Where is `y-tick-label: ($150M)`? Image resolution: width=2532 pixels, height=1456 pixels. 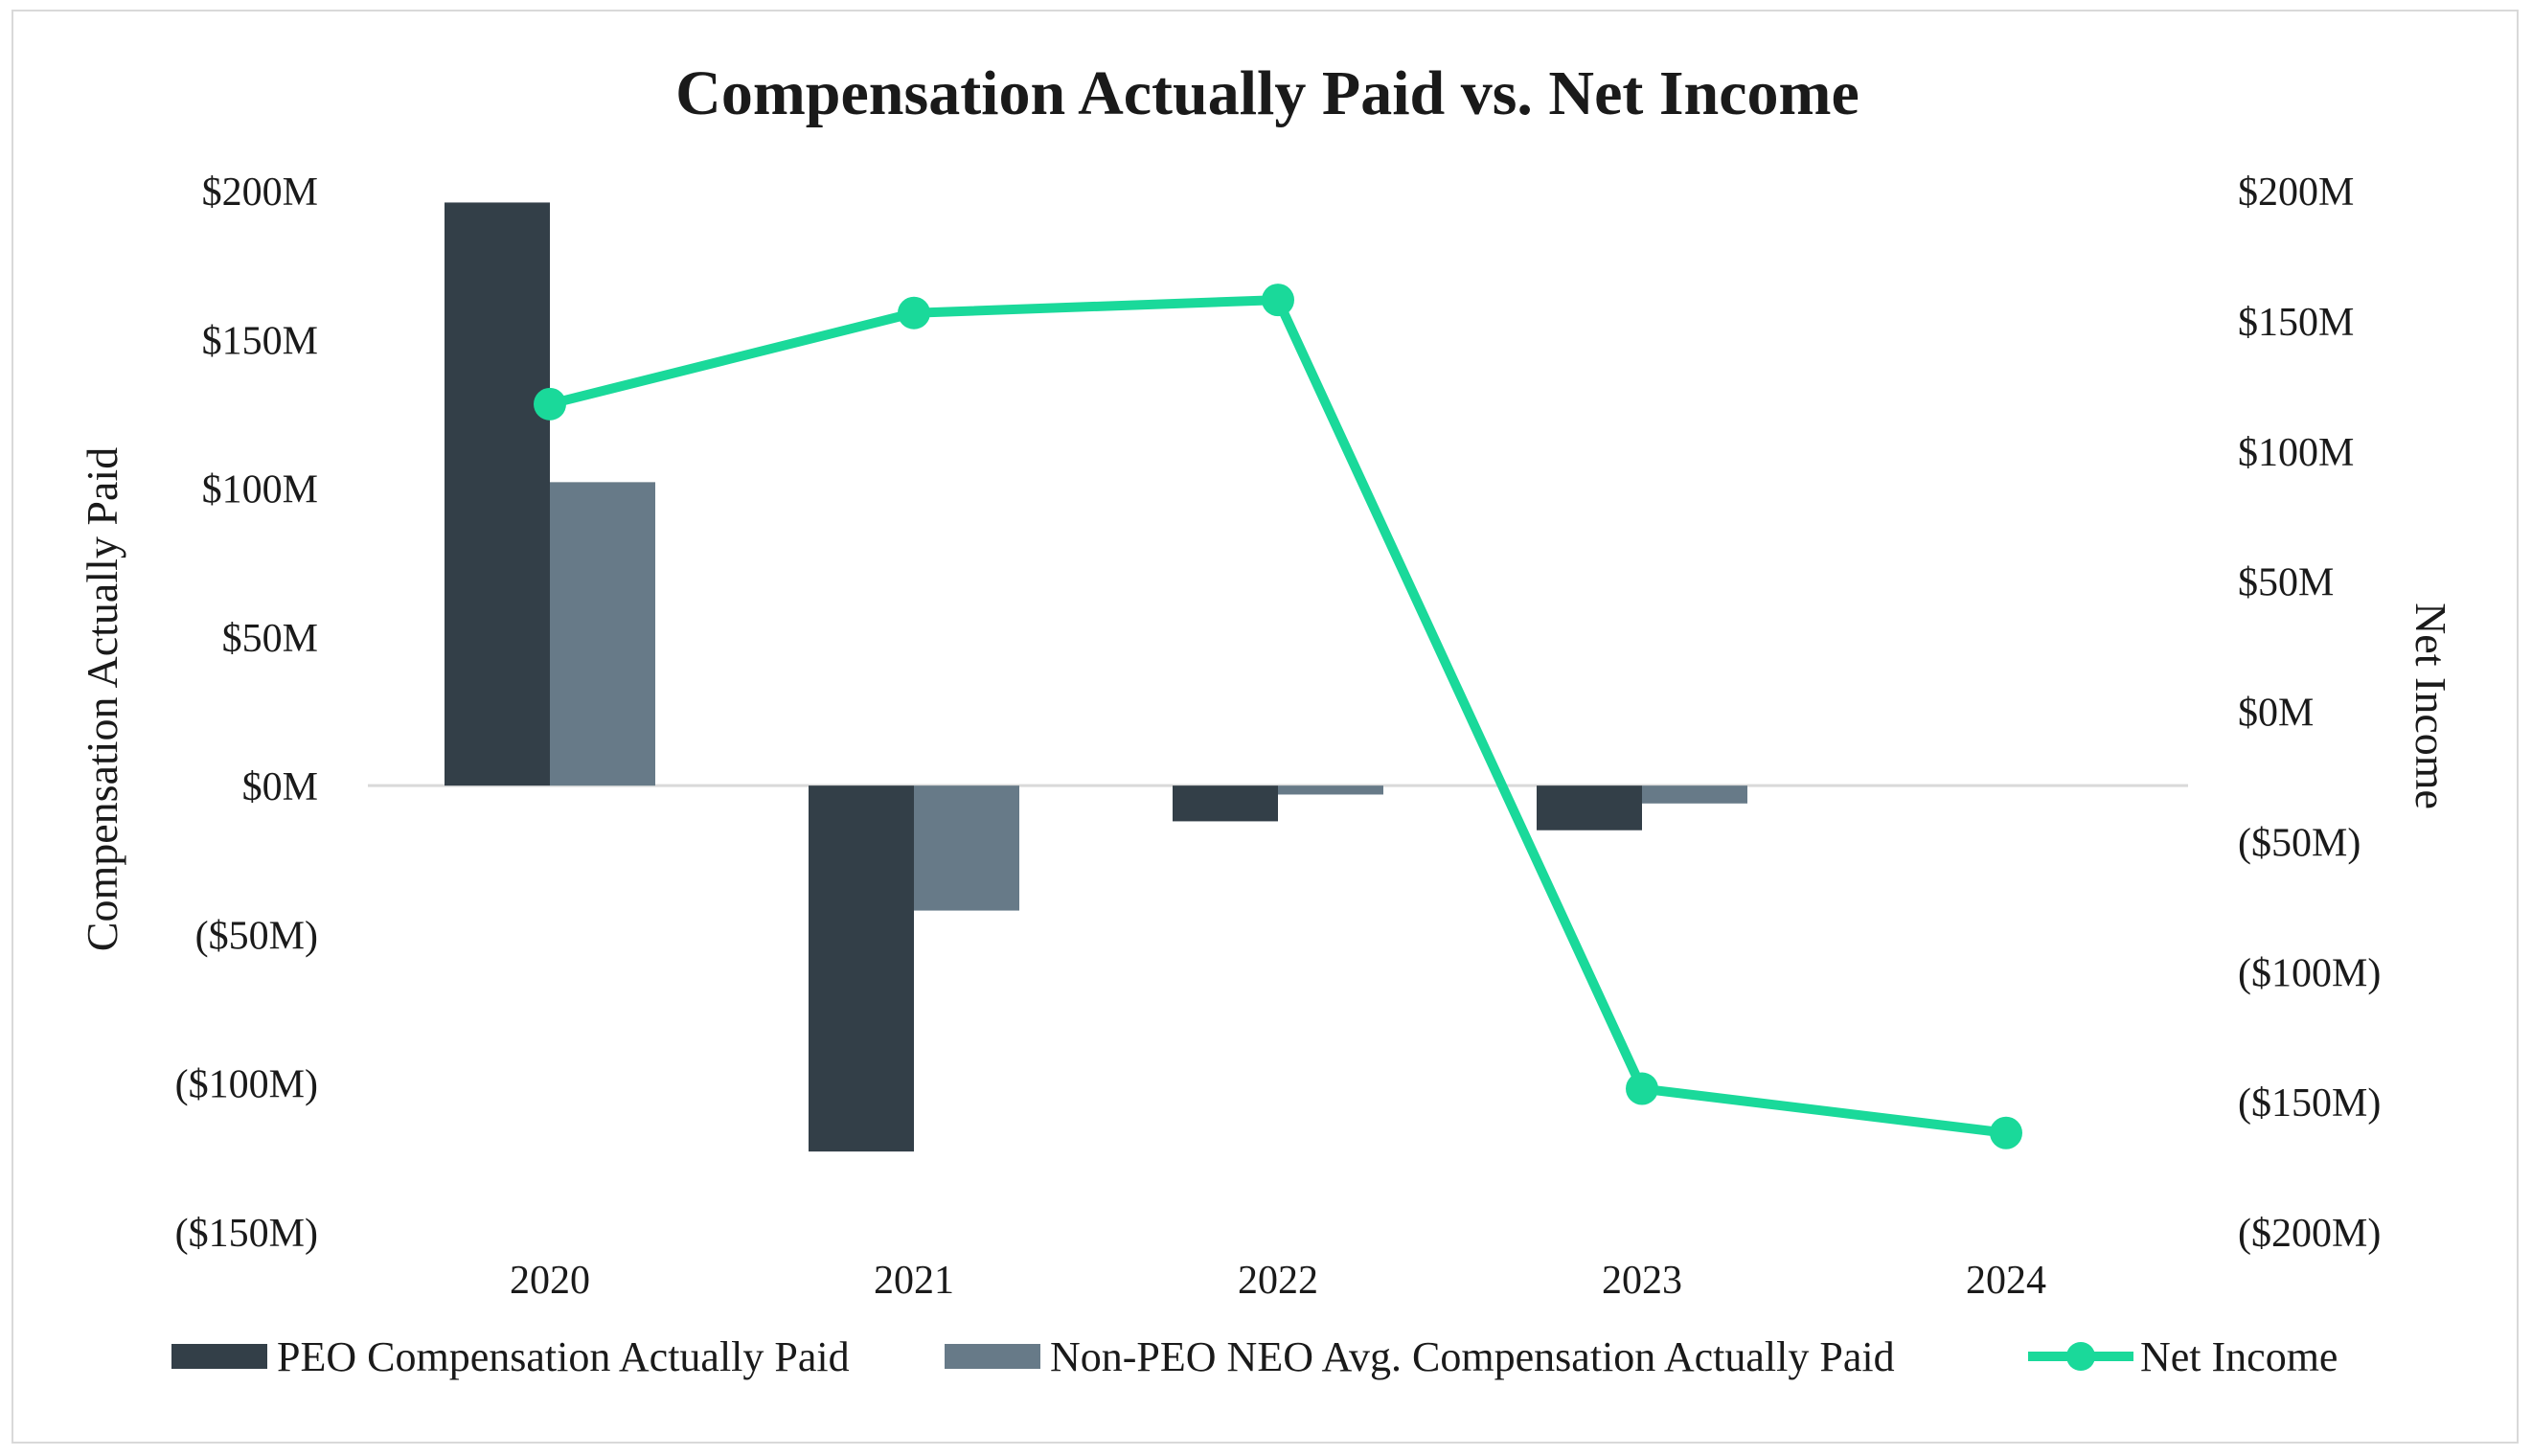
y-tick-label: ($150M) is located at coordinates (246, 1234).